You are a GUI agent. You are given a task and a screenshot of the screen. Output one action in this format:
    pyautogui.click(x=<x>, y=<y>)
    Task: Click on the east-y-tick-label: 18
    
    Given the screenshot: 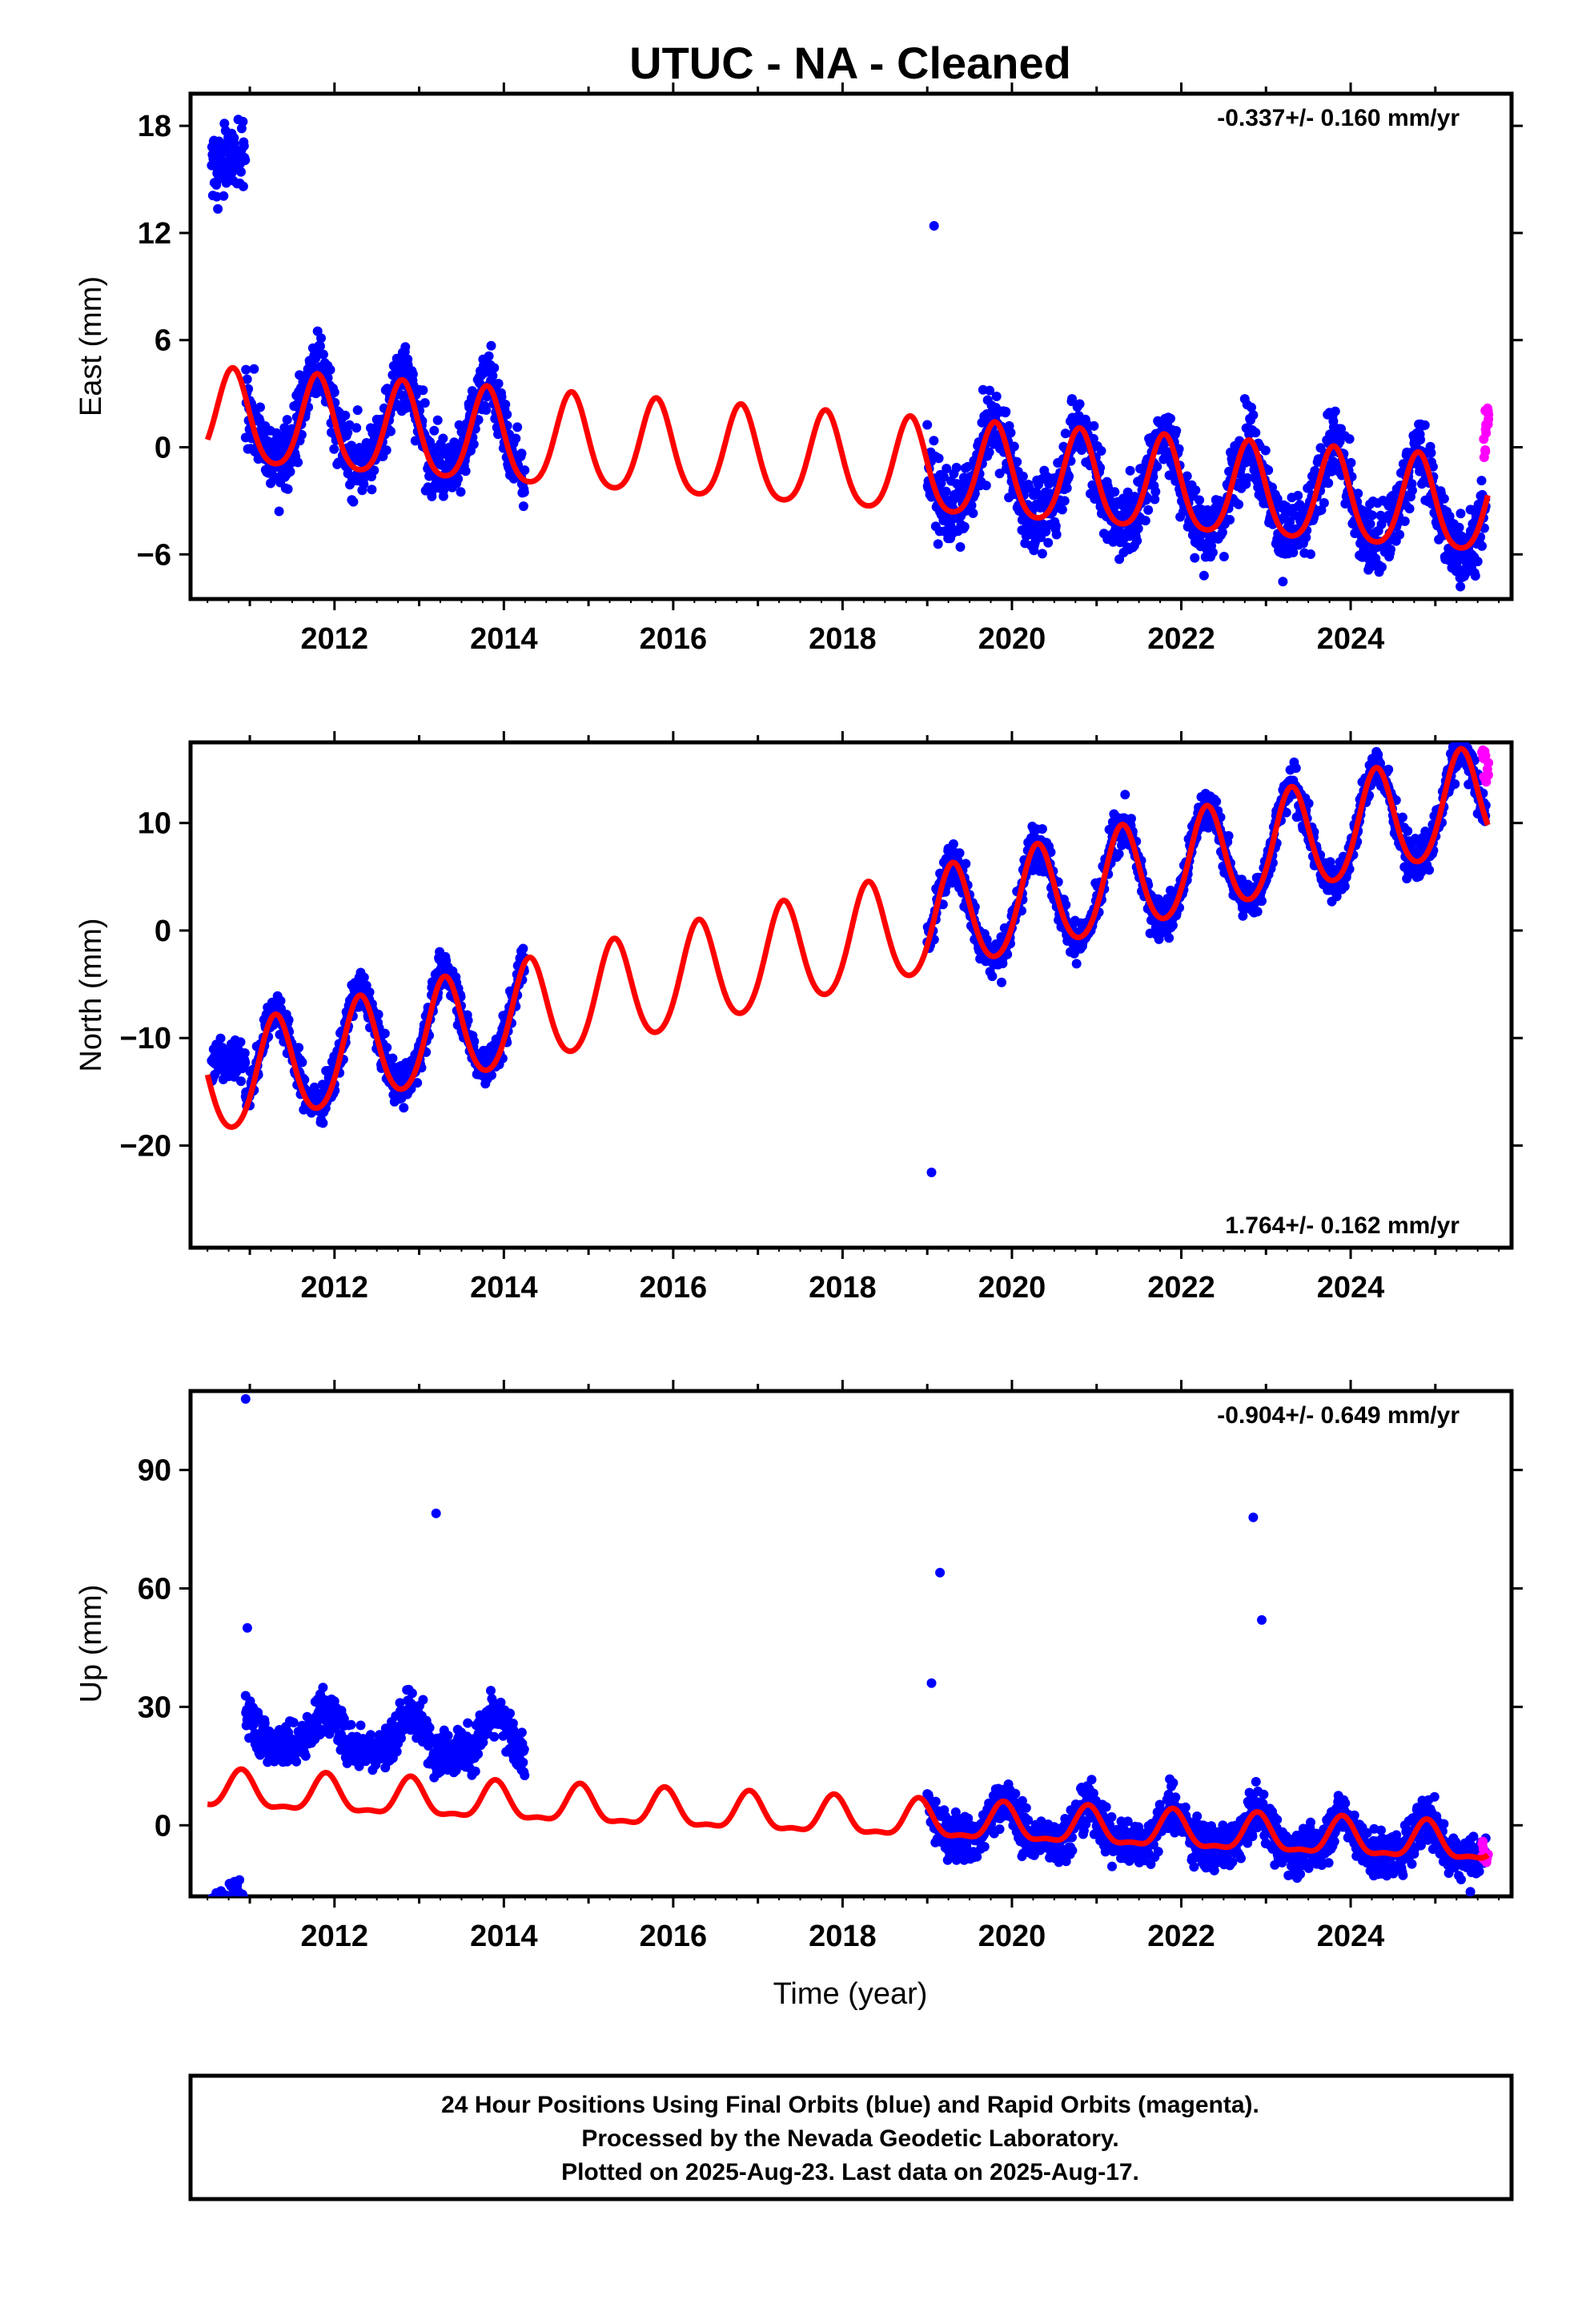 What is the action you would take?
    pyautogui.click(x=154, y=126)
    